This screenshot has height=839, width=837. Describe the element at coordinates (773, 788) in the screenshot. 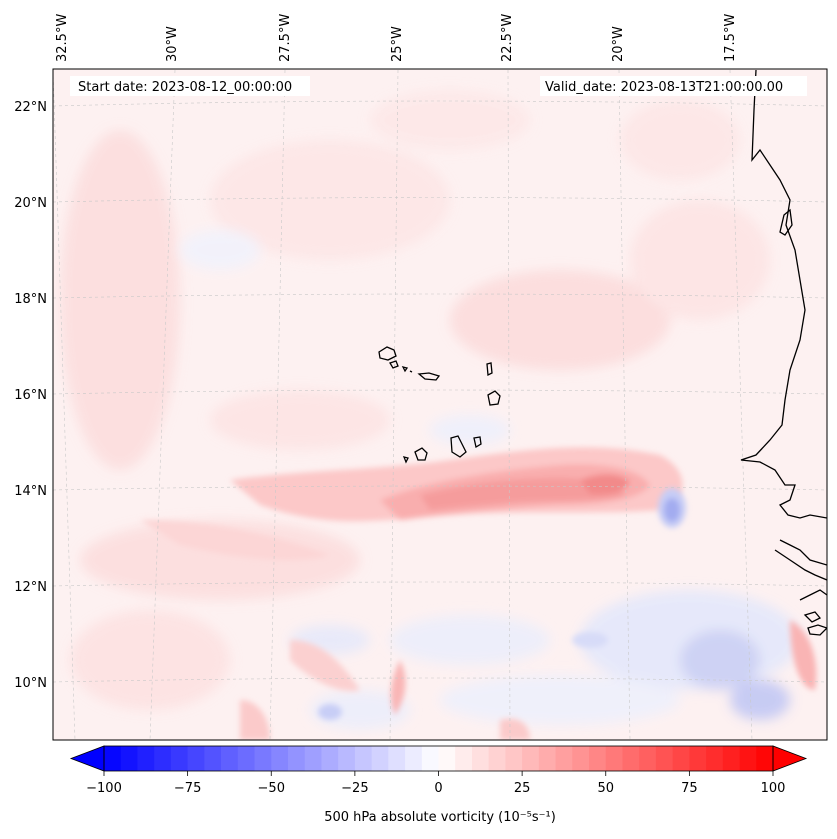

I see `colorbar-tick-label: 100` at that location.